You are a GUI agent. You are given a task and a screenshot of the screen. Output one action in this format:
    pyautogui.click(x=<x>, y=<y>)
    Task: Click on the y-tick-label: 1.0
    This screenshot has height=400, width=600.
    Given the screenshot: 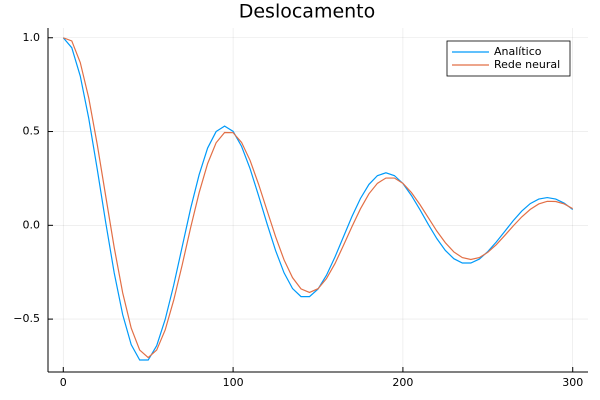 What is the action you would take?
    pyautogui.click(x=32, y=37)
    